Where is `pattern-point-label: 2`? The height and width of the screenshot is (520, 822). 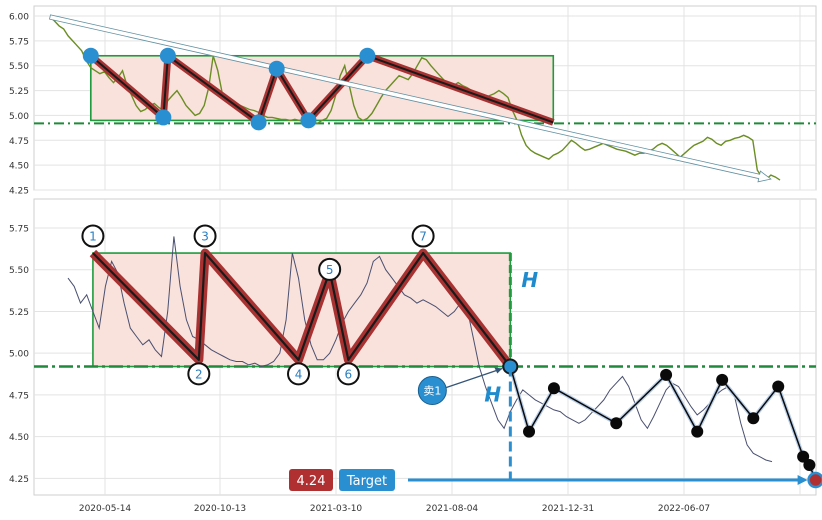 pattern-point-label: 2 is located at coordinates (199, 374).